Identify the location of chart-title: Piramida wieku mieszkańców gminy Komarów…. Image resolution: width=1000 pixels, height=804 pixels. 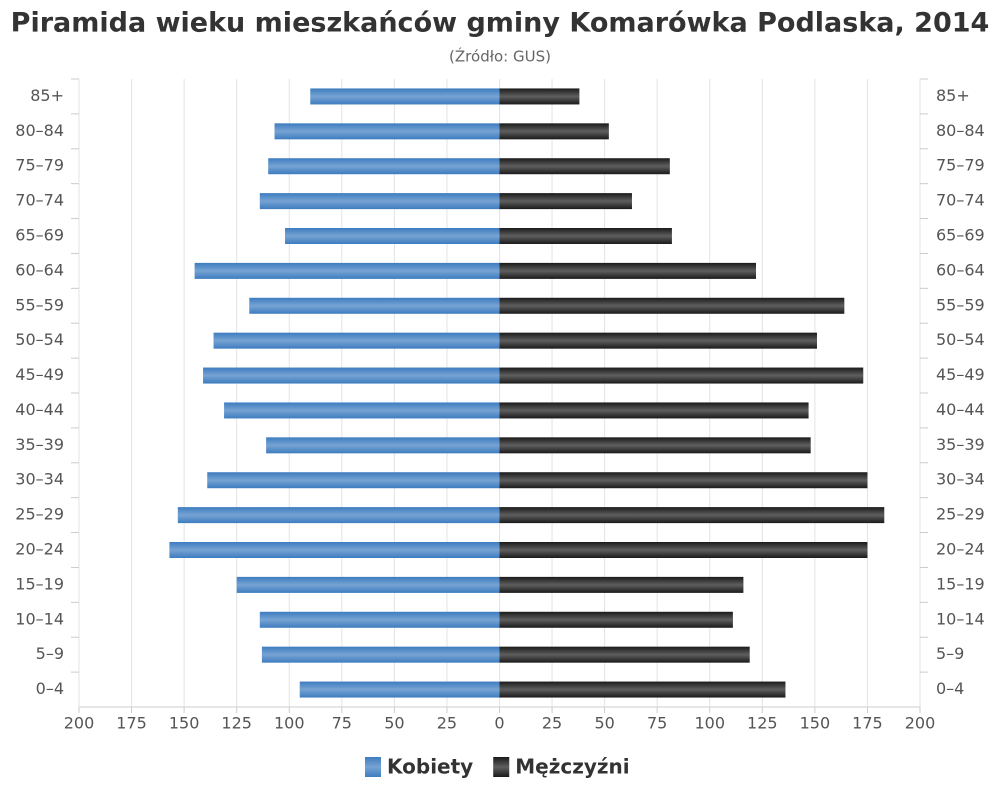
(500, 23).